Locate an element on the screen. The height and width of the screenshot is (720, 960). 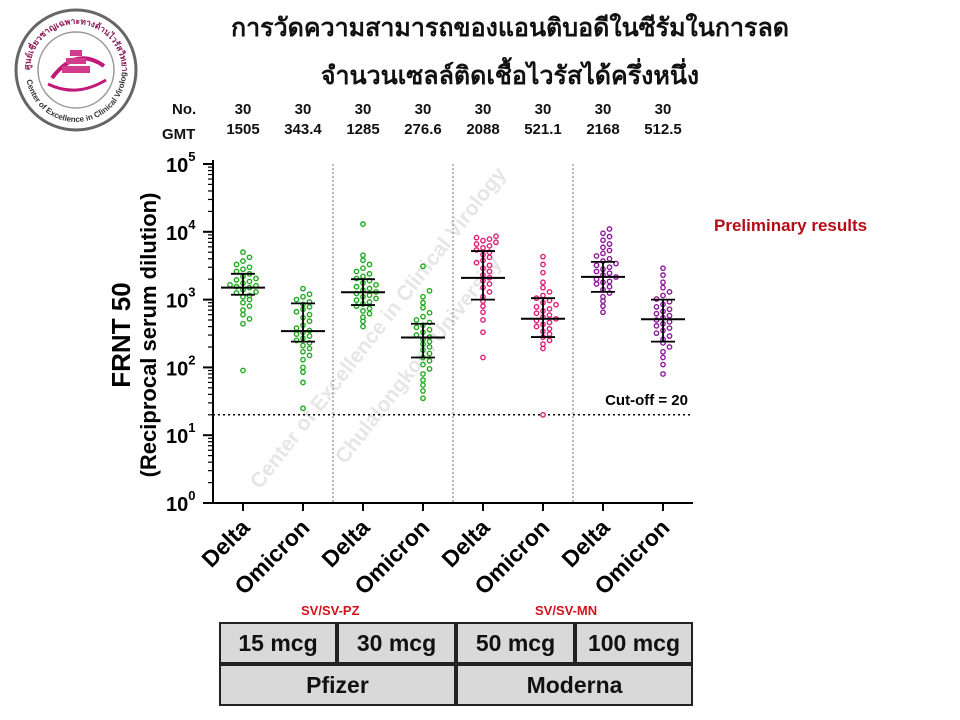
watermark-text: Chulalongkorn University is located at coordinates (419, 360).